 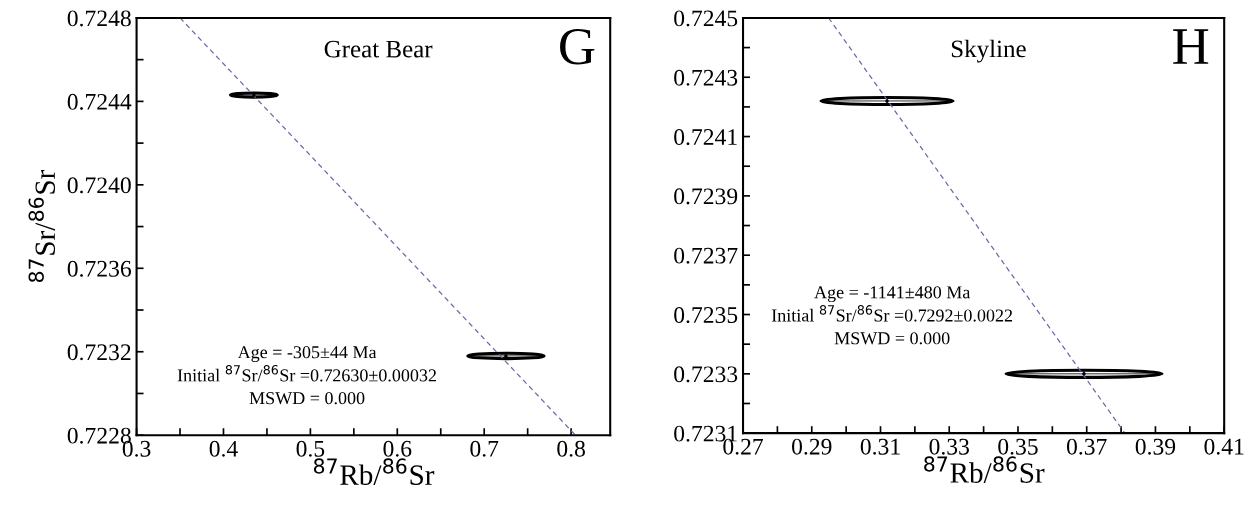 I want to click on text: Skyline, so click(x=988, y=51).